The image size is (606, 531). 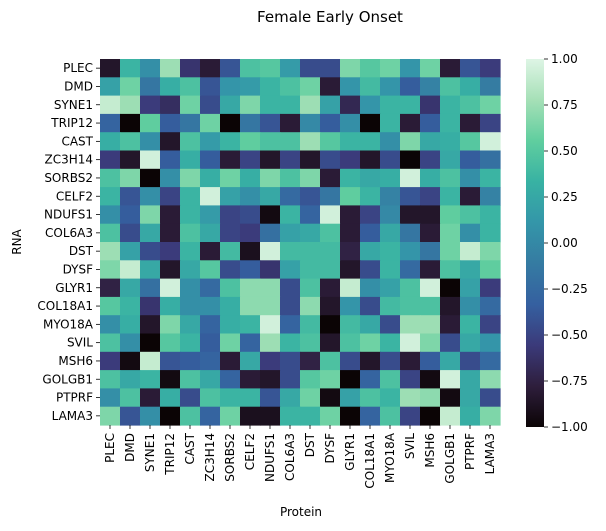 What do you see at coordinates (68, 324) in the screenshot?
I see `y-tick-label: MYO18A` at bounding box center [68, 324].